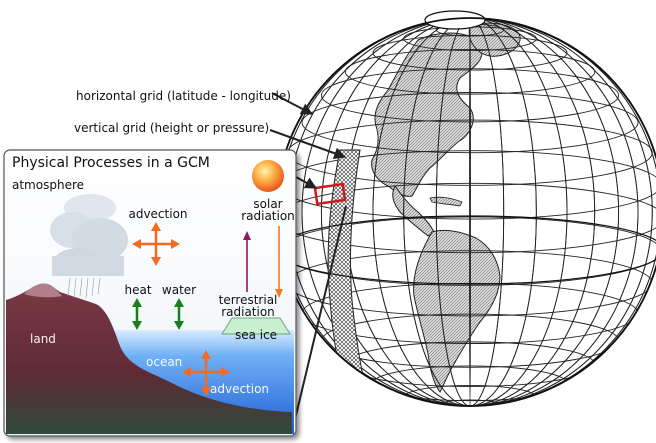  What do you see at coordinates (308, 144) in the screenshot?
I see `vertical-grid-pointer` at bounding box center [308, 144].